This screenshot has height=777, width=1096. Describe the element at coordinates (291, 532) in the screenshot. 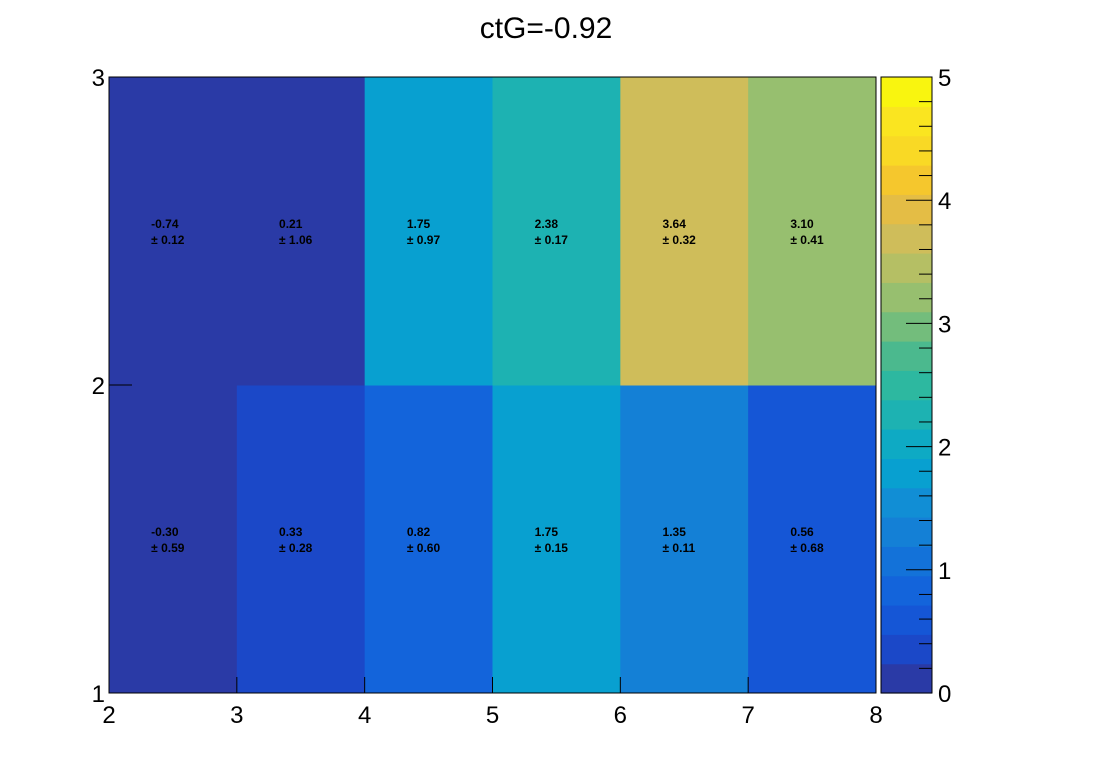

I see `cell-value-label: 0.33` at that location.